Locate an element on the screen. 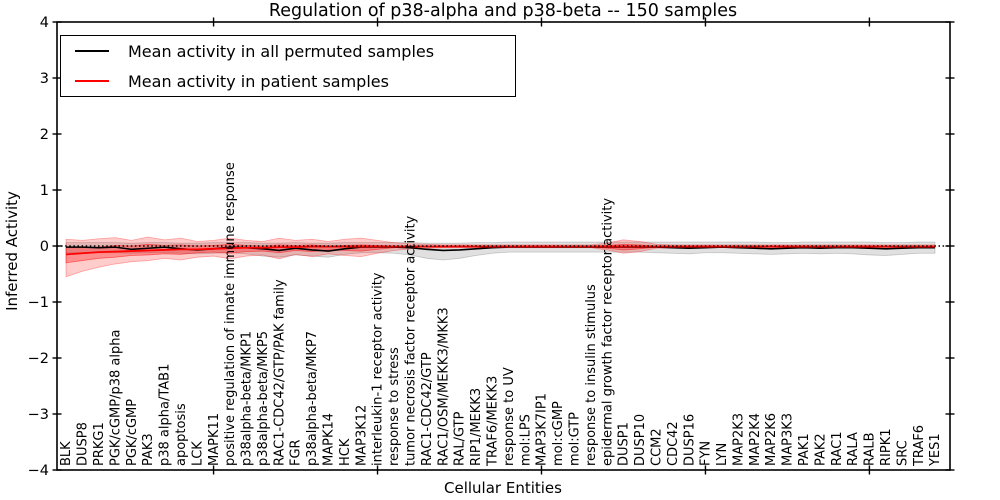  x-tick-label: p38 alpha/TAB1 is located at coordinates (165, 415).